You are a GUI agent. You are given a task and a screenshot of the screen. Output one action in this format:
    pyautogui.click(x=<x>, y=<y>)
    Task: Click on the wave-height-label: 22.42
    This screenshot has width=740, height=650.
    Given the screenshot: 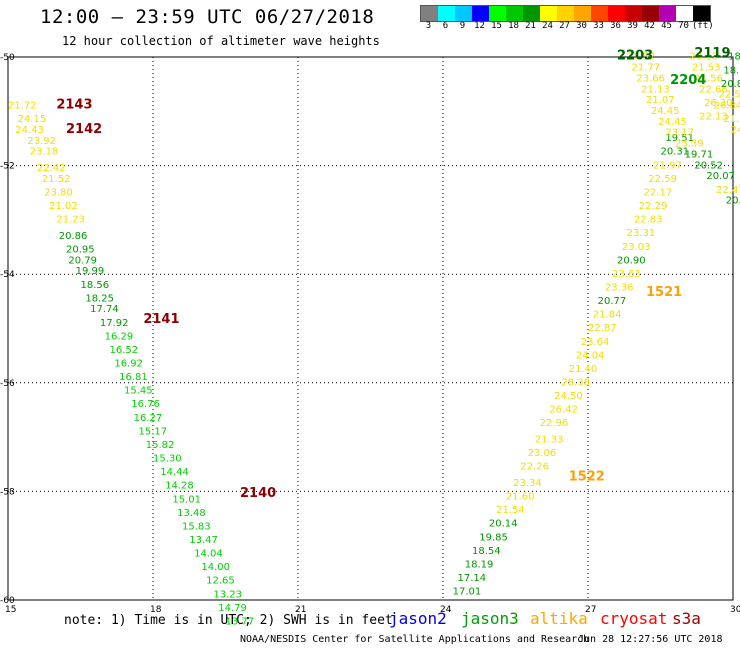 What is the action you would take?
    pyautogui.click(x=51, y=168)
    